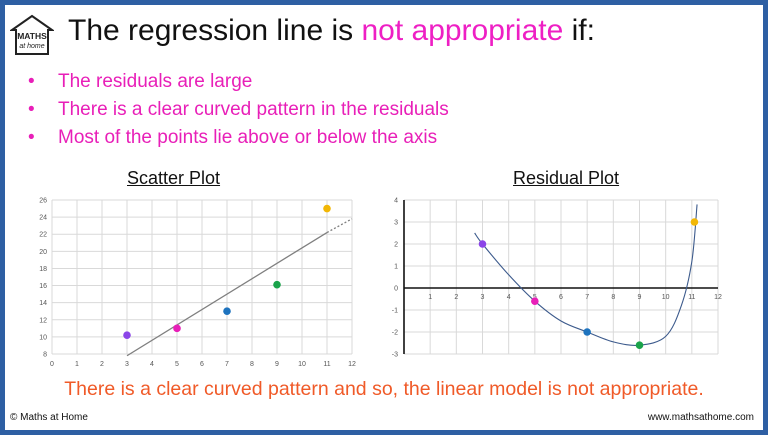 The width and height of the screenshot is (768, 435). I want to click on y-tick-label: -1, so click(395, 311).